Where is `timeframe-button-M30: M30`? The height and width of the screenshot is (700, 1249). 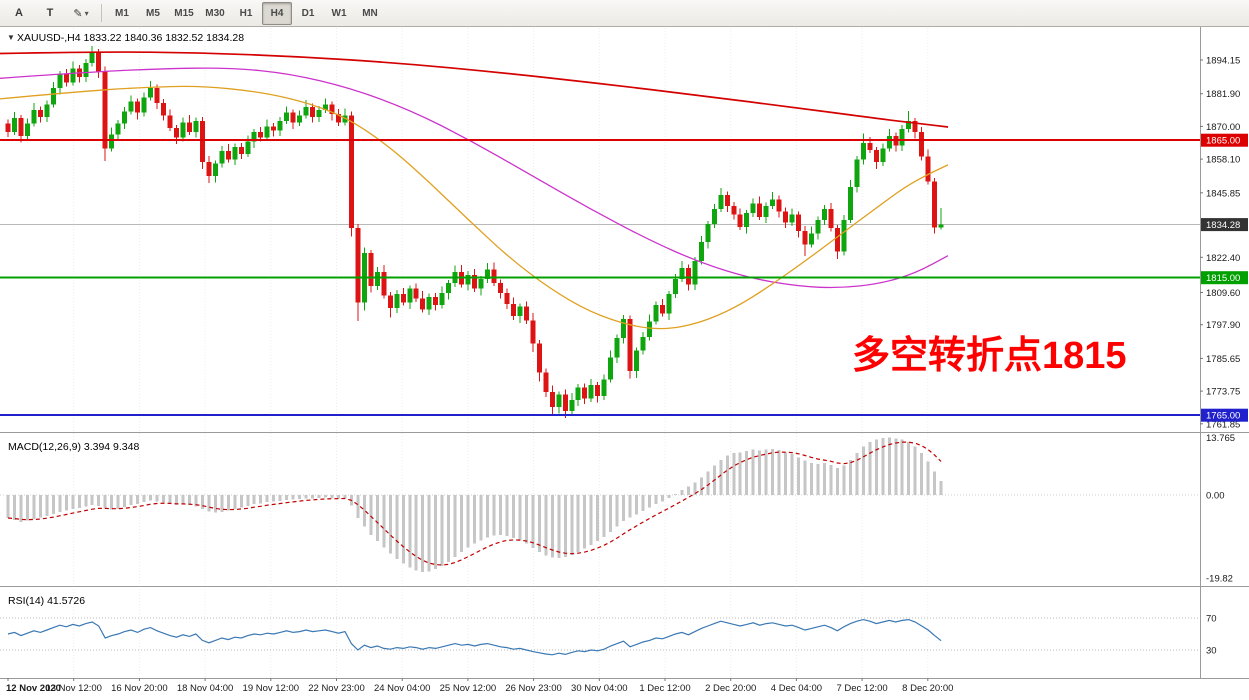 timeframe-button-M30: M30 is located at coordinates (215, 13).